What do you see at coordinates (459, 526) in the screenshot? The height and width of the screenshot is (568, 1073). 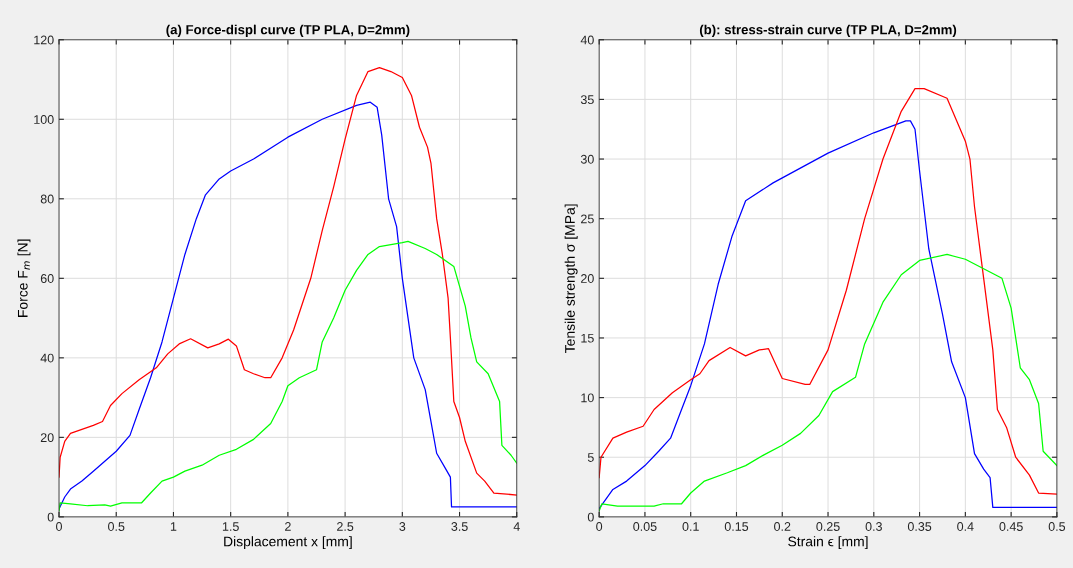 I see `x-tick-label: 3.5` at bounding box center [459, 526].